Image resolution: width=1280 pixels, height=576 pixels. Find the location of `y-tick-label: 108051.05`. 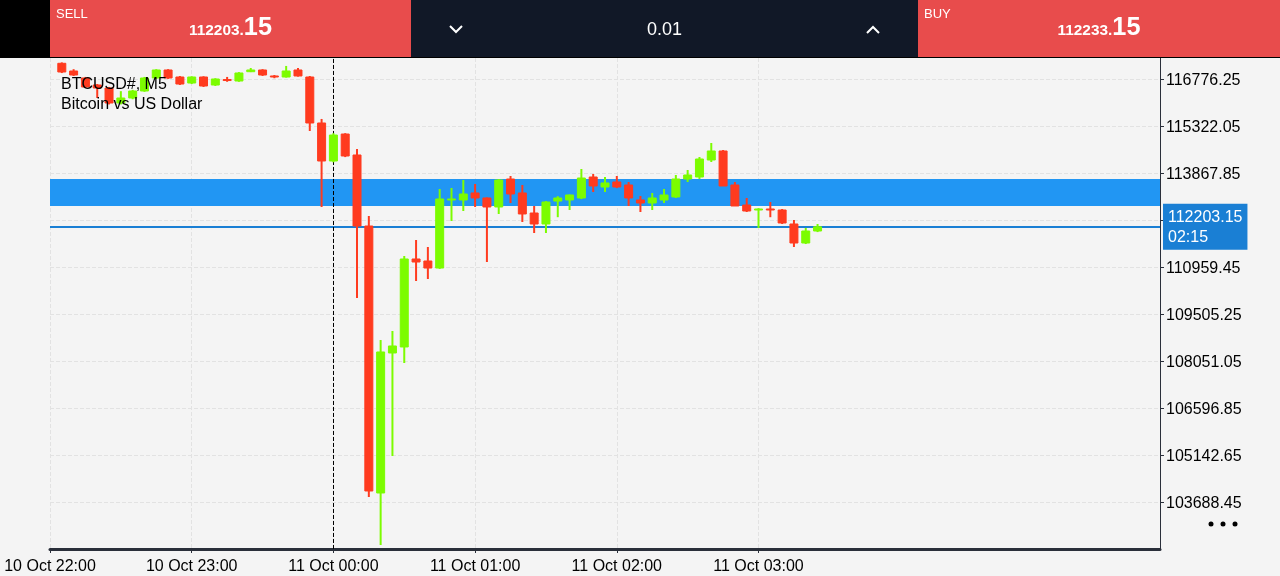

y-tick-label: 108051.05 is located at coordinates (1204, 361).